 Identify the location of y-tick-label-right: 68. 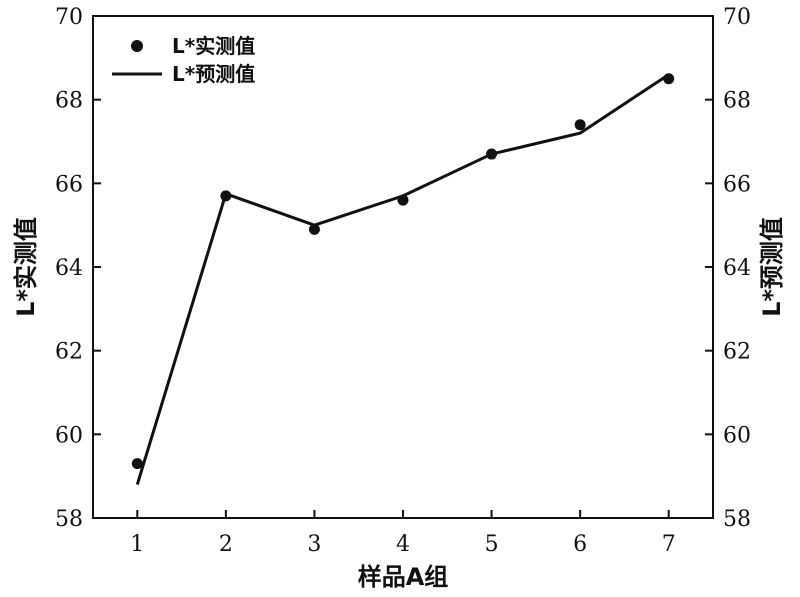
(737, 101).